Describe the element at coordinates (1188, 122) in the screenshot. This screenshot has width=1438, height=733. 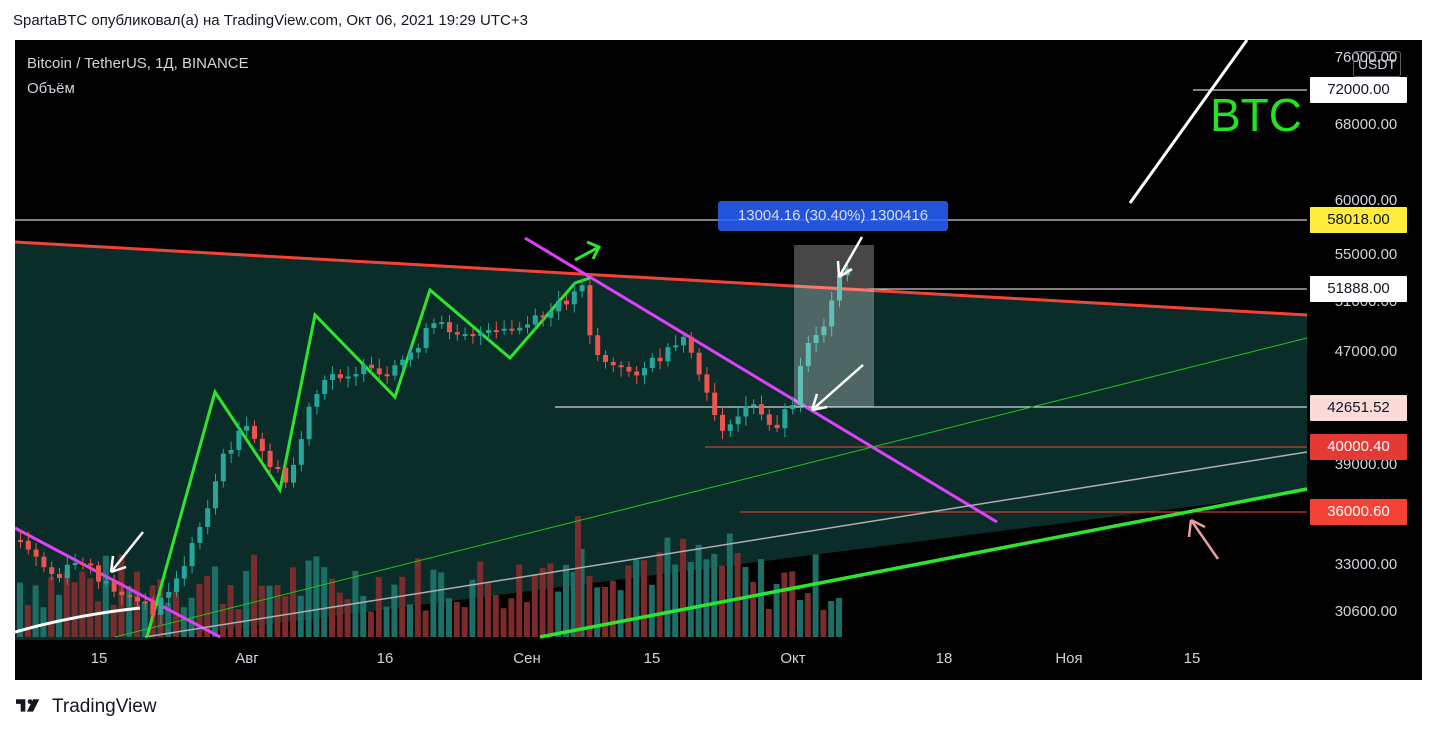
I see `white-trendline` at that location.